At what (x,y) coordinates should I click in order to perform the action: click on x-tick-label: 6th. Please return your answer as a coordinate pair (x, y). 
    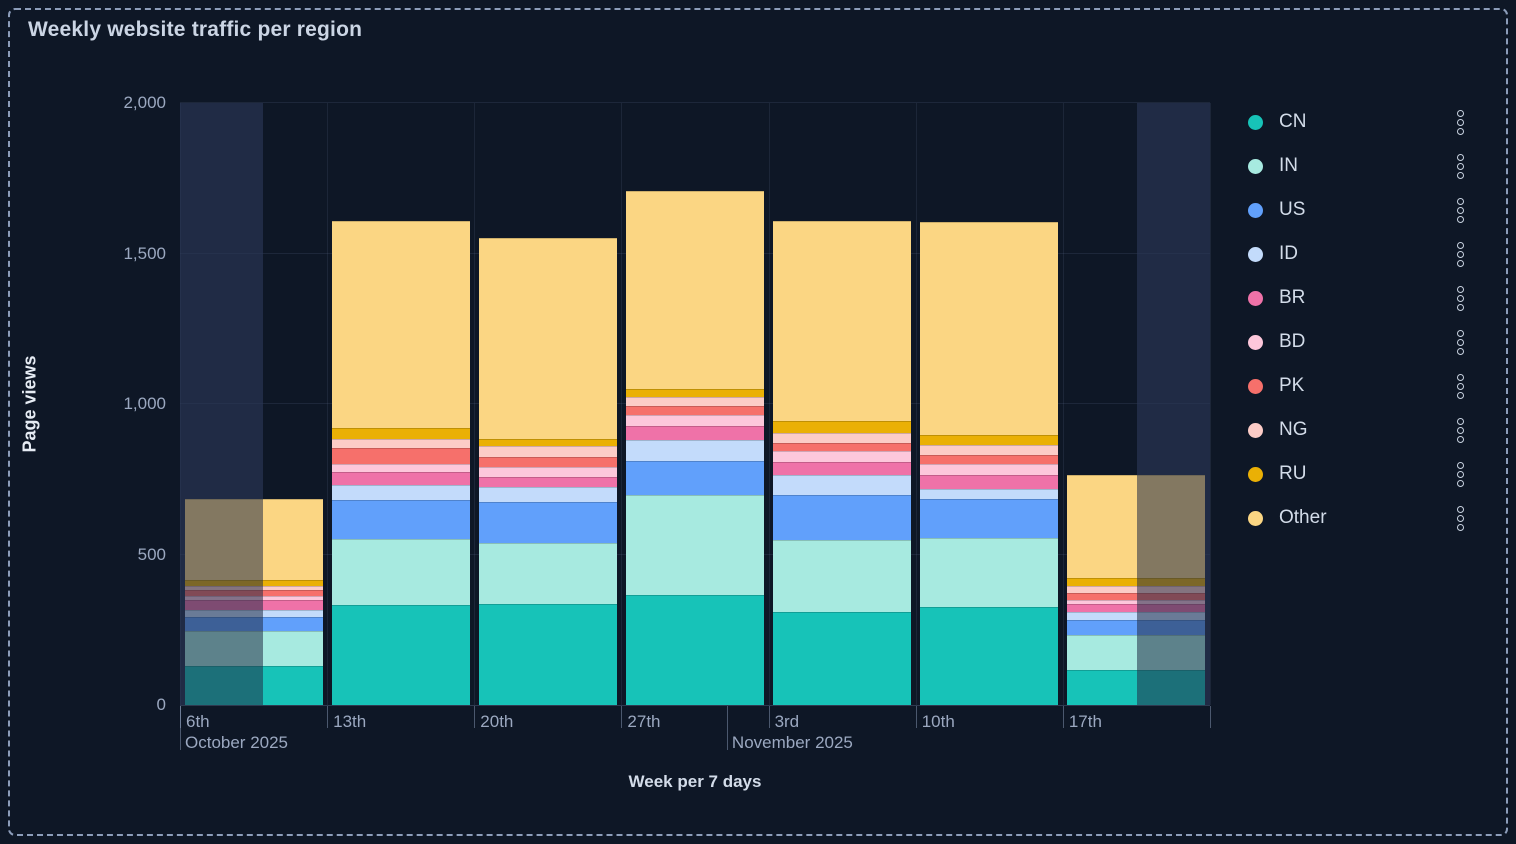
    Looking at the image, I should click on (198, 721).